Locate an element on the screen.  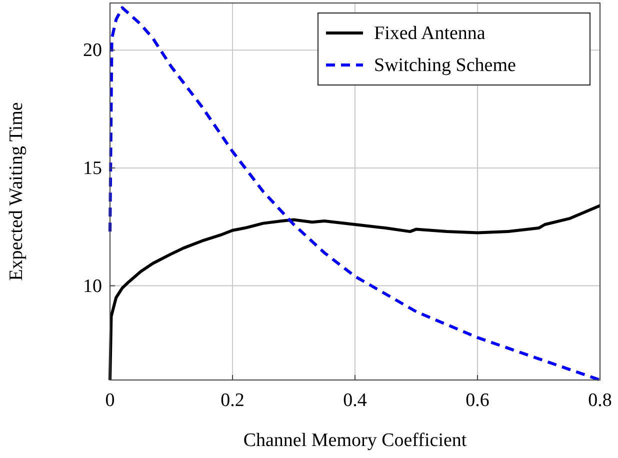
x-tick-label: 0.6 is located at coordinates (478, 400).